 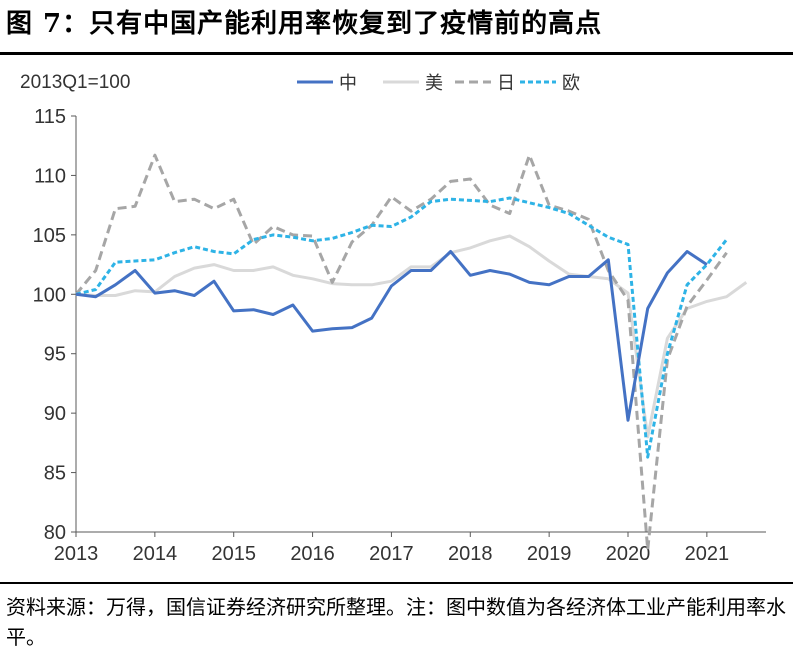 What do you see at coordinates (155, 554) in the screenshot?
I see `x-tick-label: 2014` at bounding box center [155, 554].